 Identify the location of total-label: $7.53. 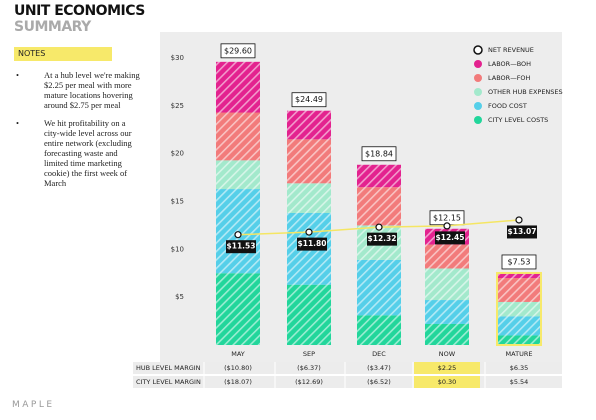
(519, 261).